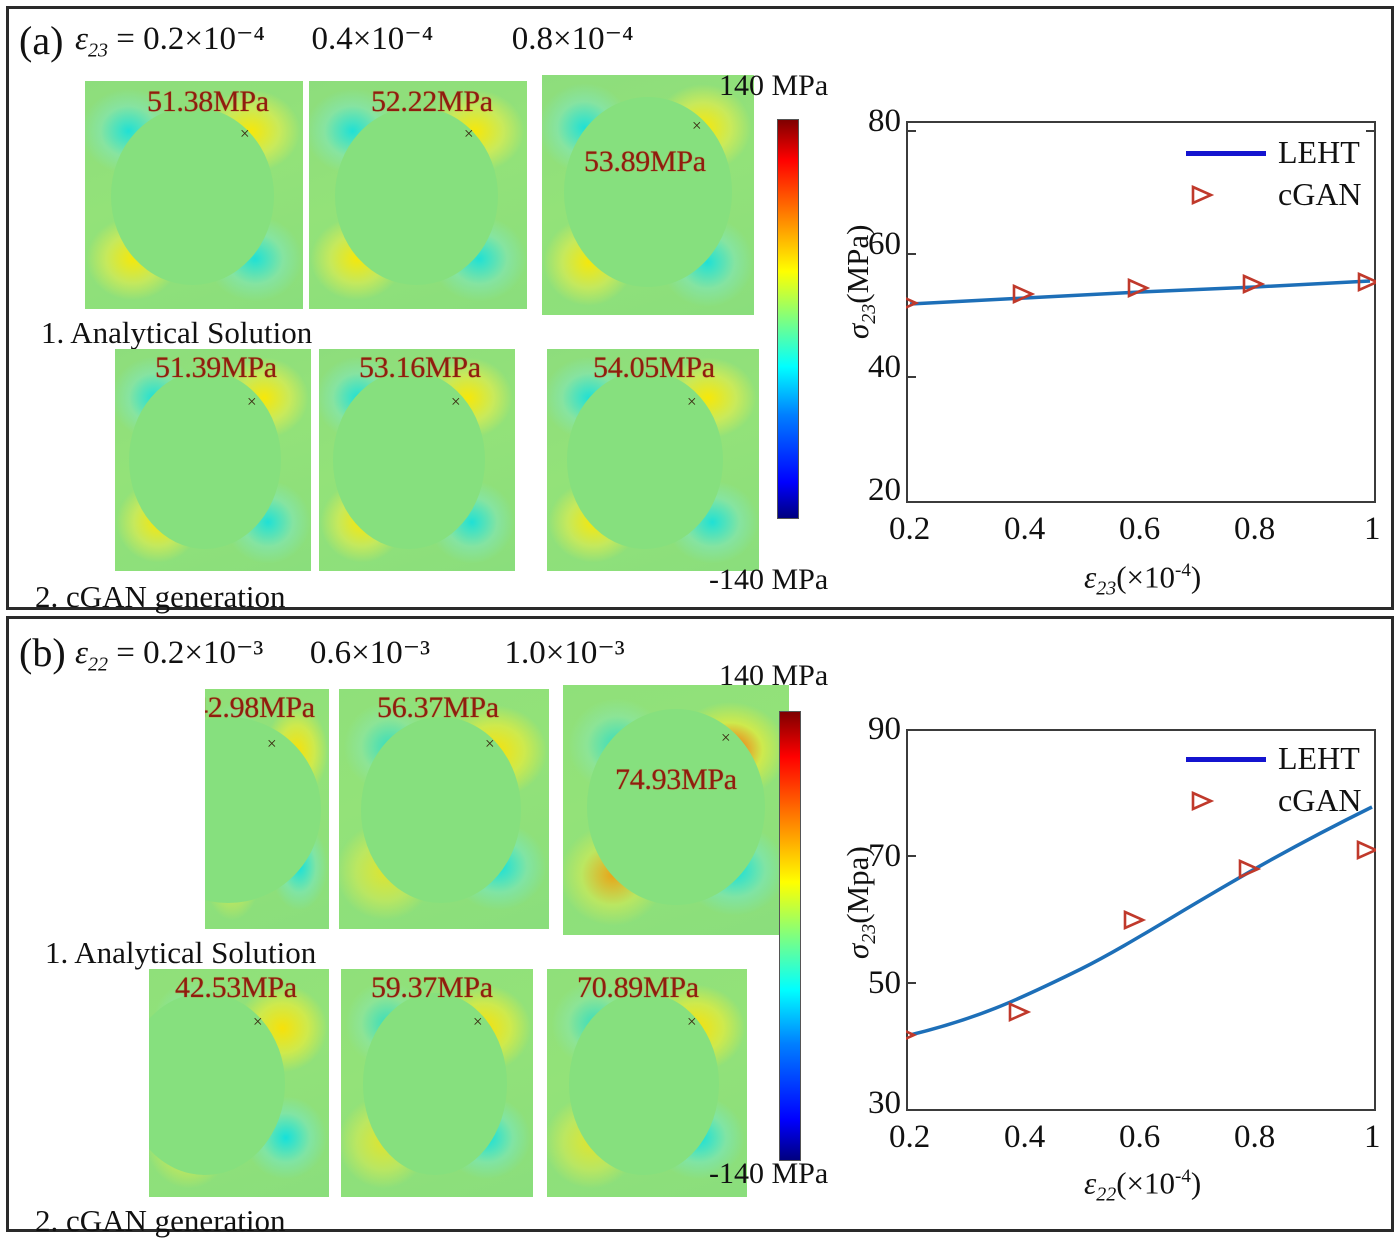 The width and height of the screenshot is (1400, 1238). Describe the element at coordinates (41, 40) in the screenshot. I see `panel-a-letter: (a)` at that location.